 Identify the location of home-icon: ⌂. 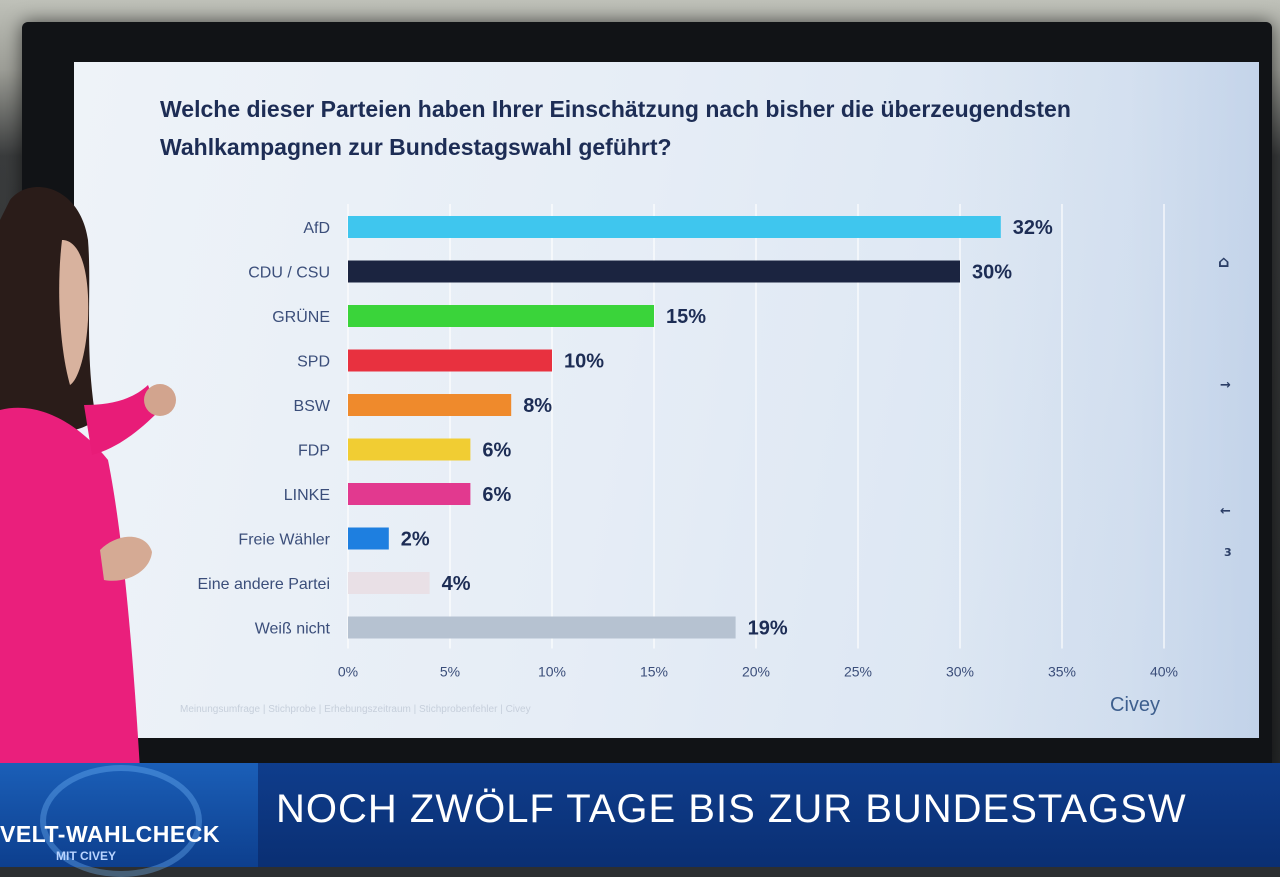
(1224, 261).